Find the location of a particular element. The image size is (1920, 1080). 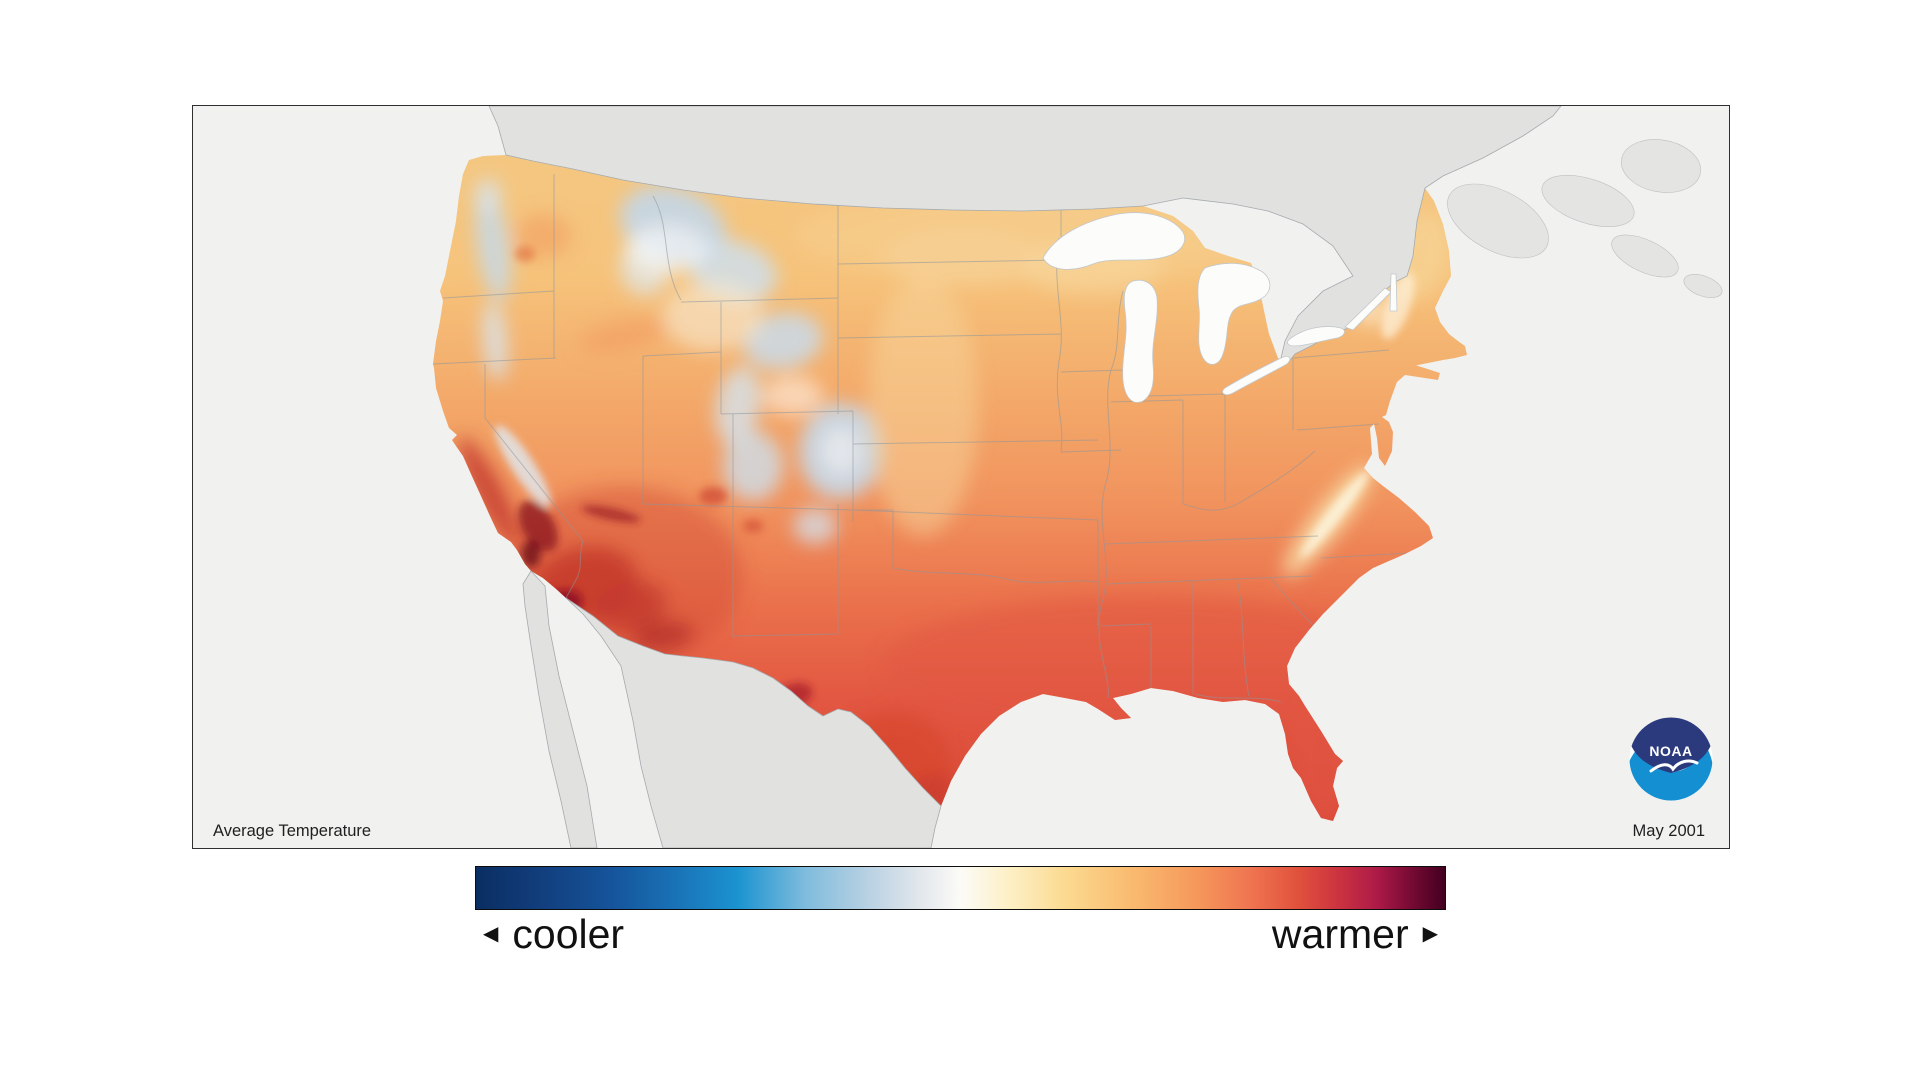

maritime-landmasses is located at coordinates (1585, 218).